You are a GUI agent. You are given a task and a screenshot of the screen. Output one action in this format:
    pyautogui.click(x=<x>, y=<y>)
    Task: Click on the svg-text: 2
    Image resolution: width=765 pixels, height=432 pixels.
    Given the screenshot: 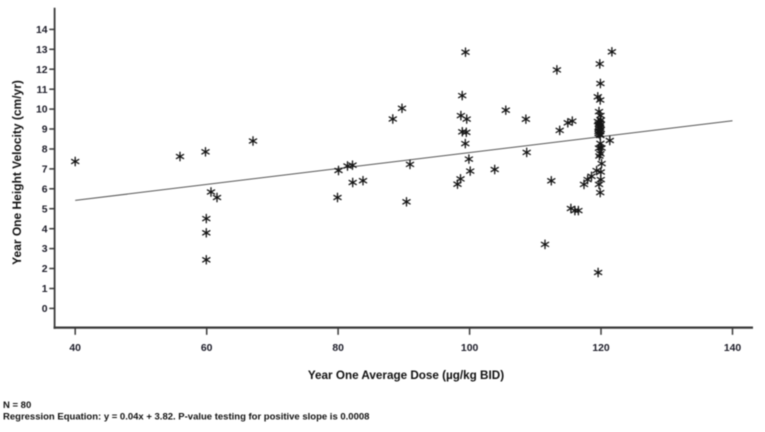 What is the action you would take?
    pyautogui.click(x=45, y=269)
    